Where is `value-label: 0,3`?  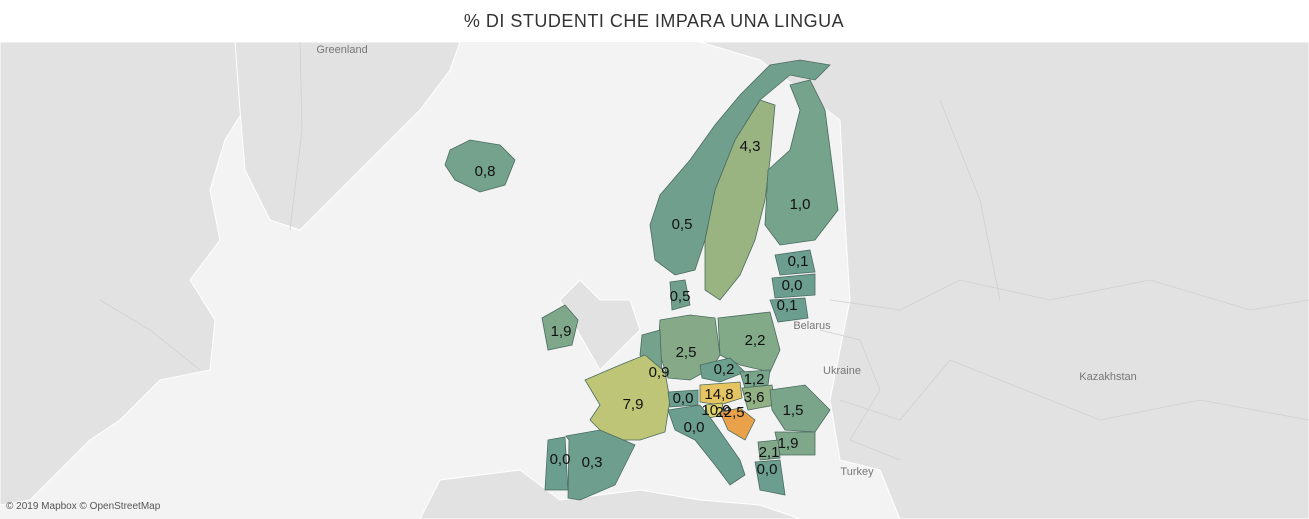 value-label: 0,3 is located at coordinates (592, 462).